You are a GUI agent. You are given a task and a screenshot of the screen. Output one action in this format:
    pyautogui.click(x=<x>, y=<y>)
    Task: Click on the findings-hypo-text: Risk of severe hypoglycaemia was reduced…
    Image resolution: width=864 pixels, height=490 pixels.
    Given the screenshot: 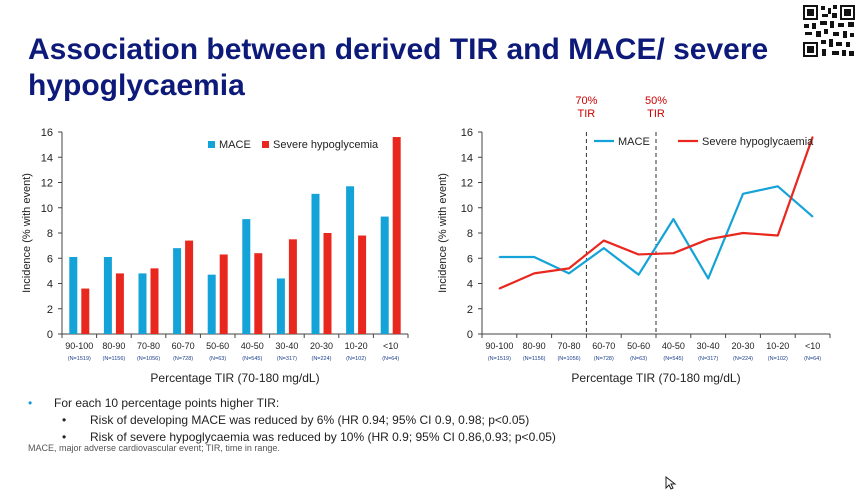 What is the action you would take?
    pyautogui.click(x=323, y=437)
    